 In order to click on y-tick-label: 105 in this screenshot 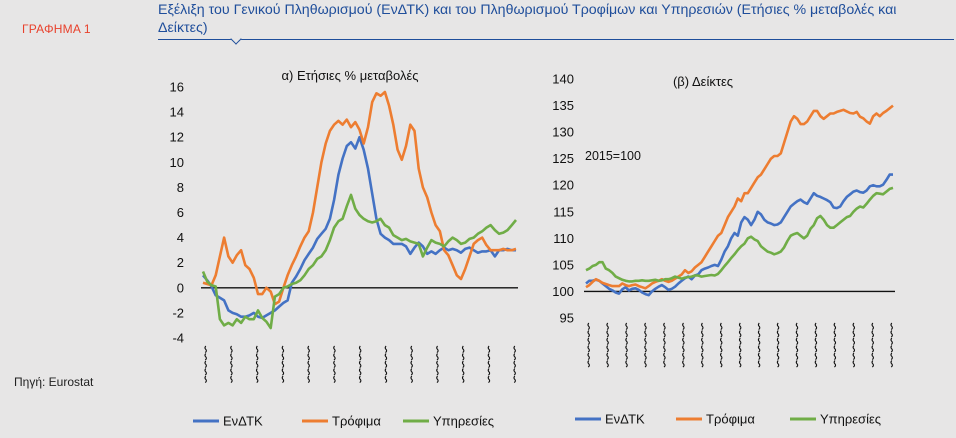, I will do `click(563, 264)`.